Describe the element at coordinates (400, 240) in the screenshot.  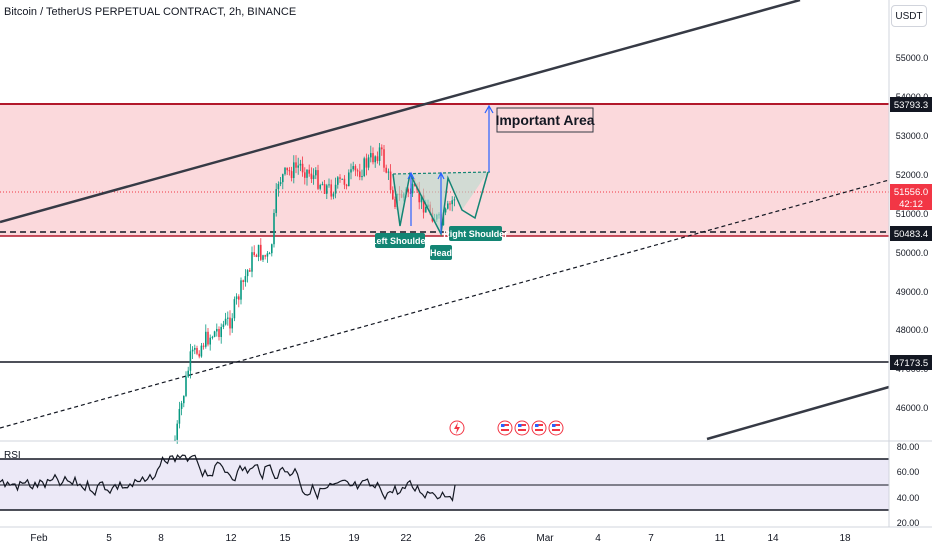
I see `left-shoulder-box` at that location.